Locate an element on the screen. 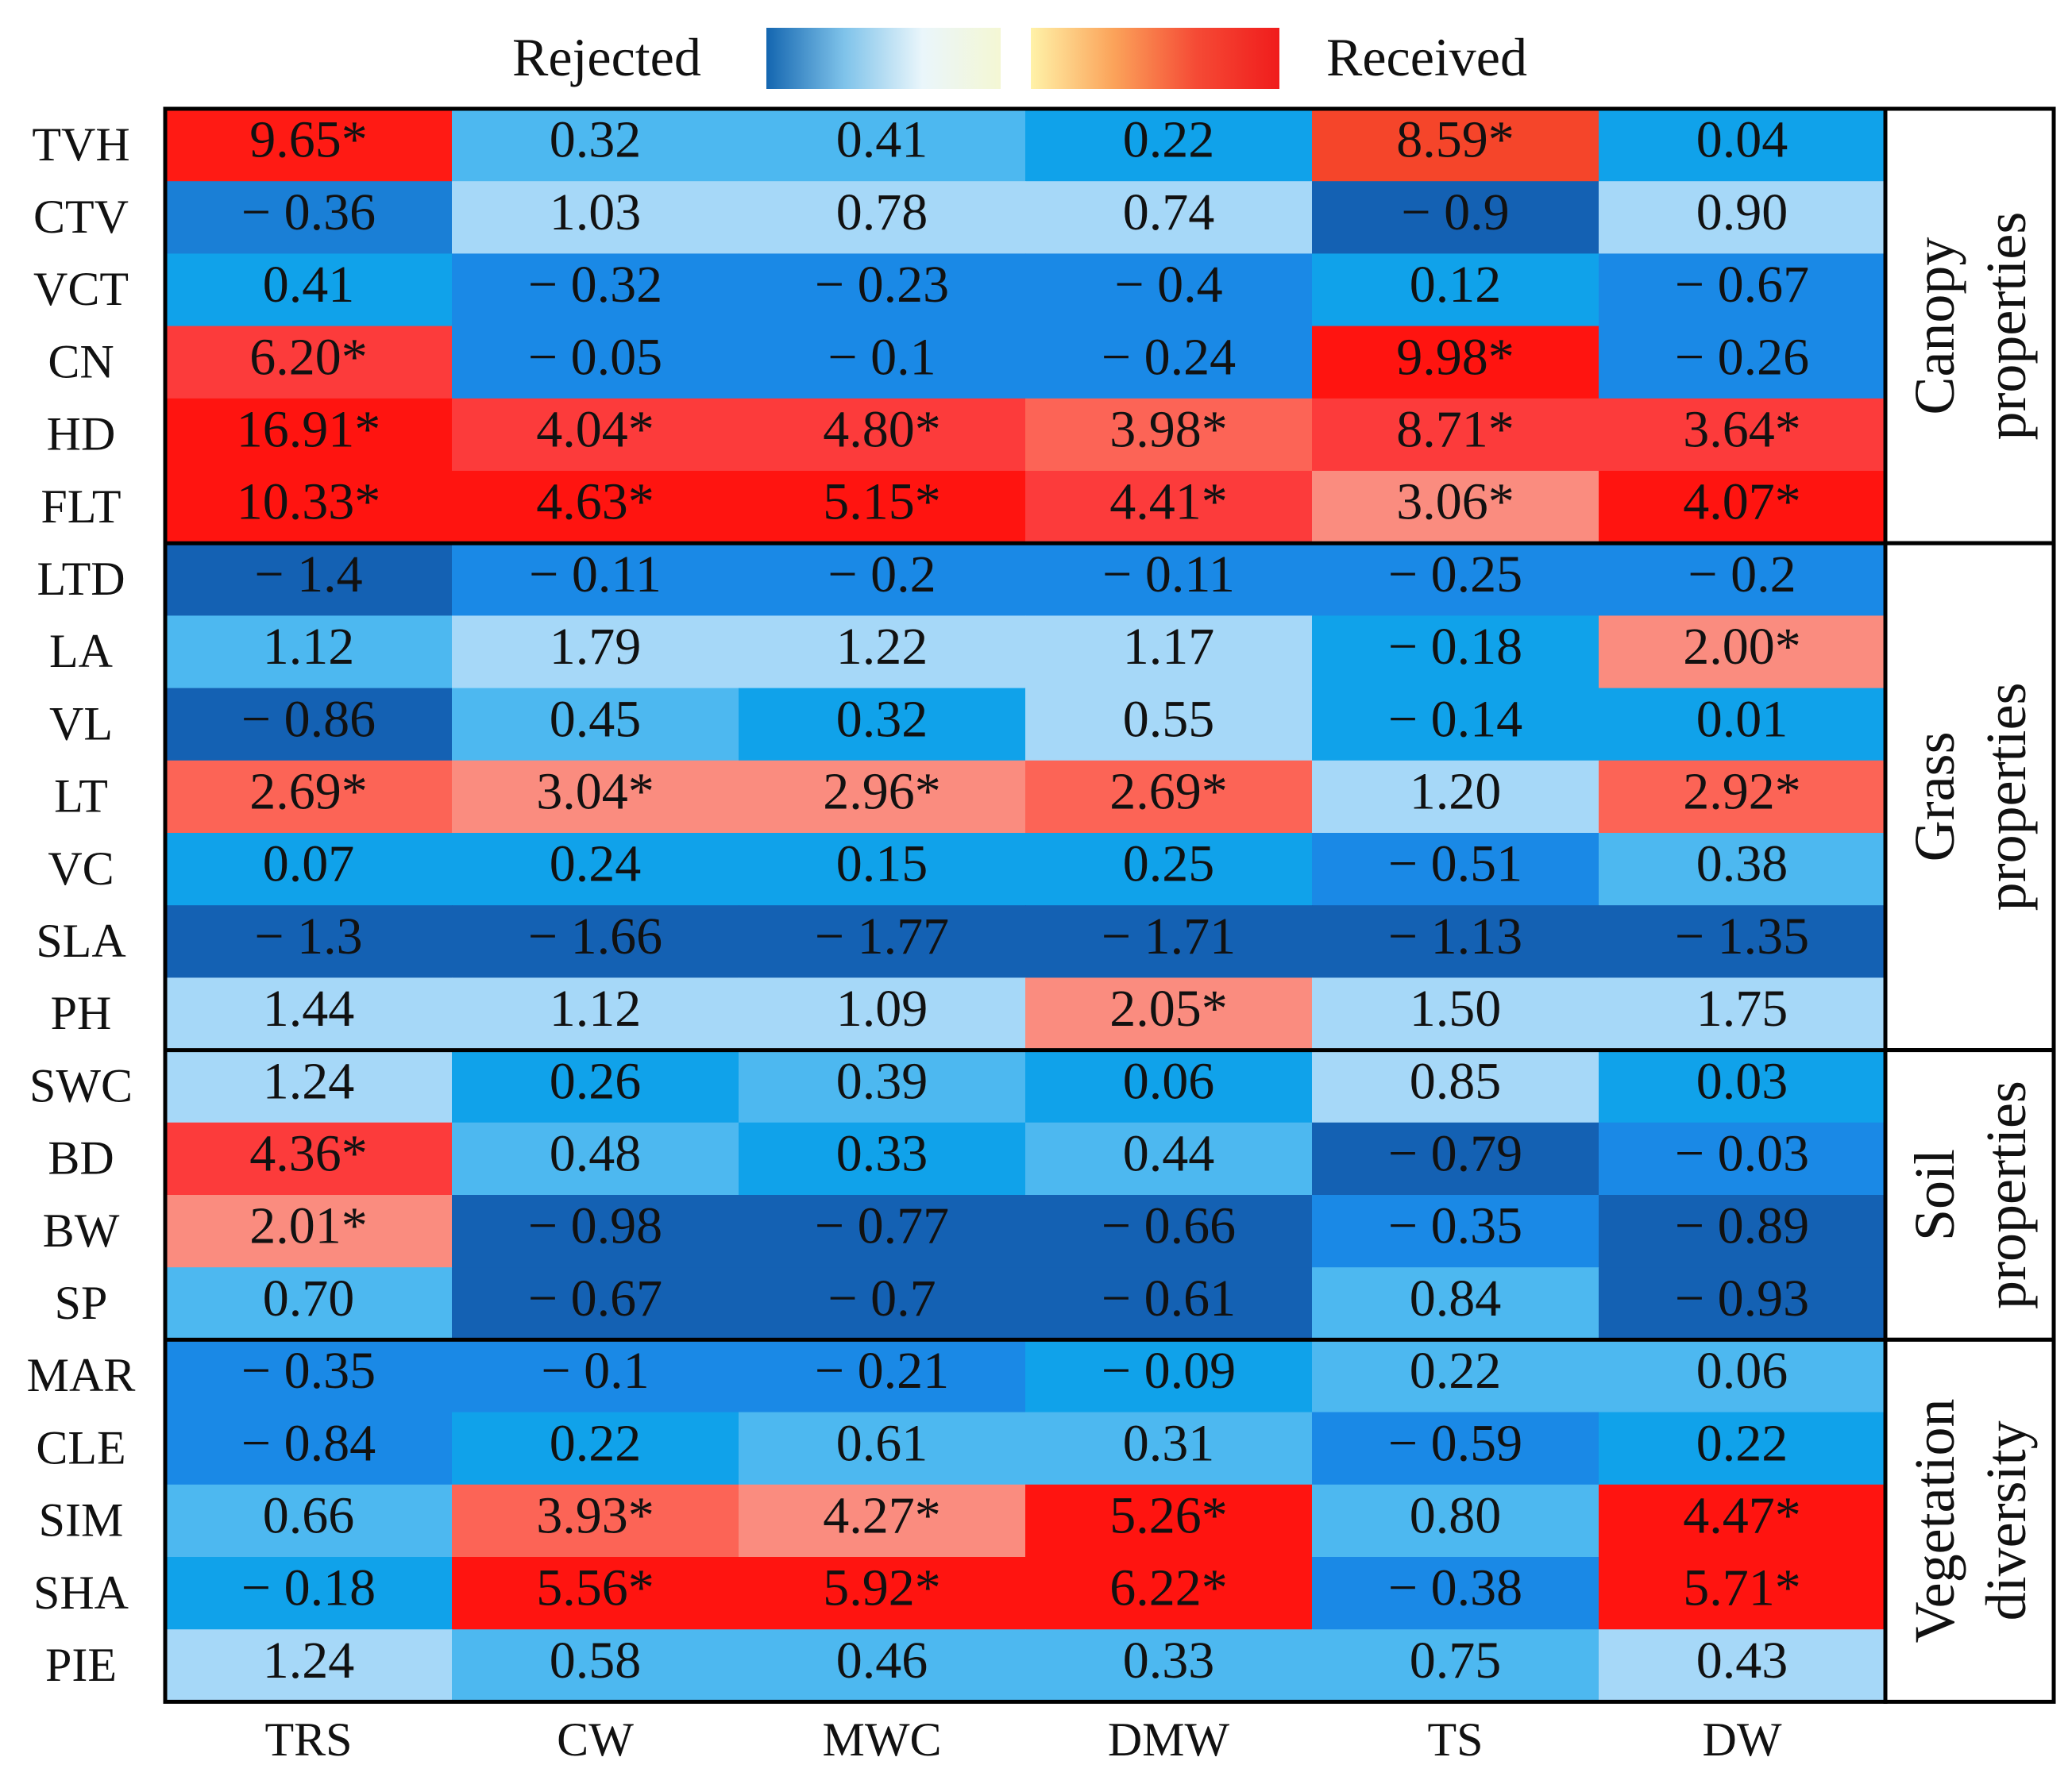 The height and width of the screenshot is (1788, 2072). cell-value-label: 0.32 is located at coordinates (882, 719).